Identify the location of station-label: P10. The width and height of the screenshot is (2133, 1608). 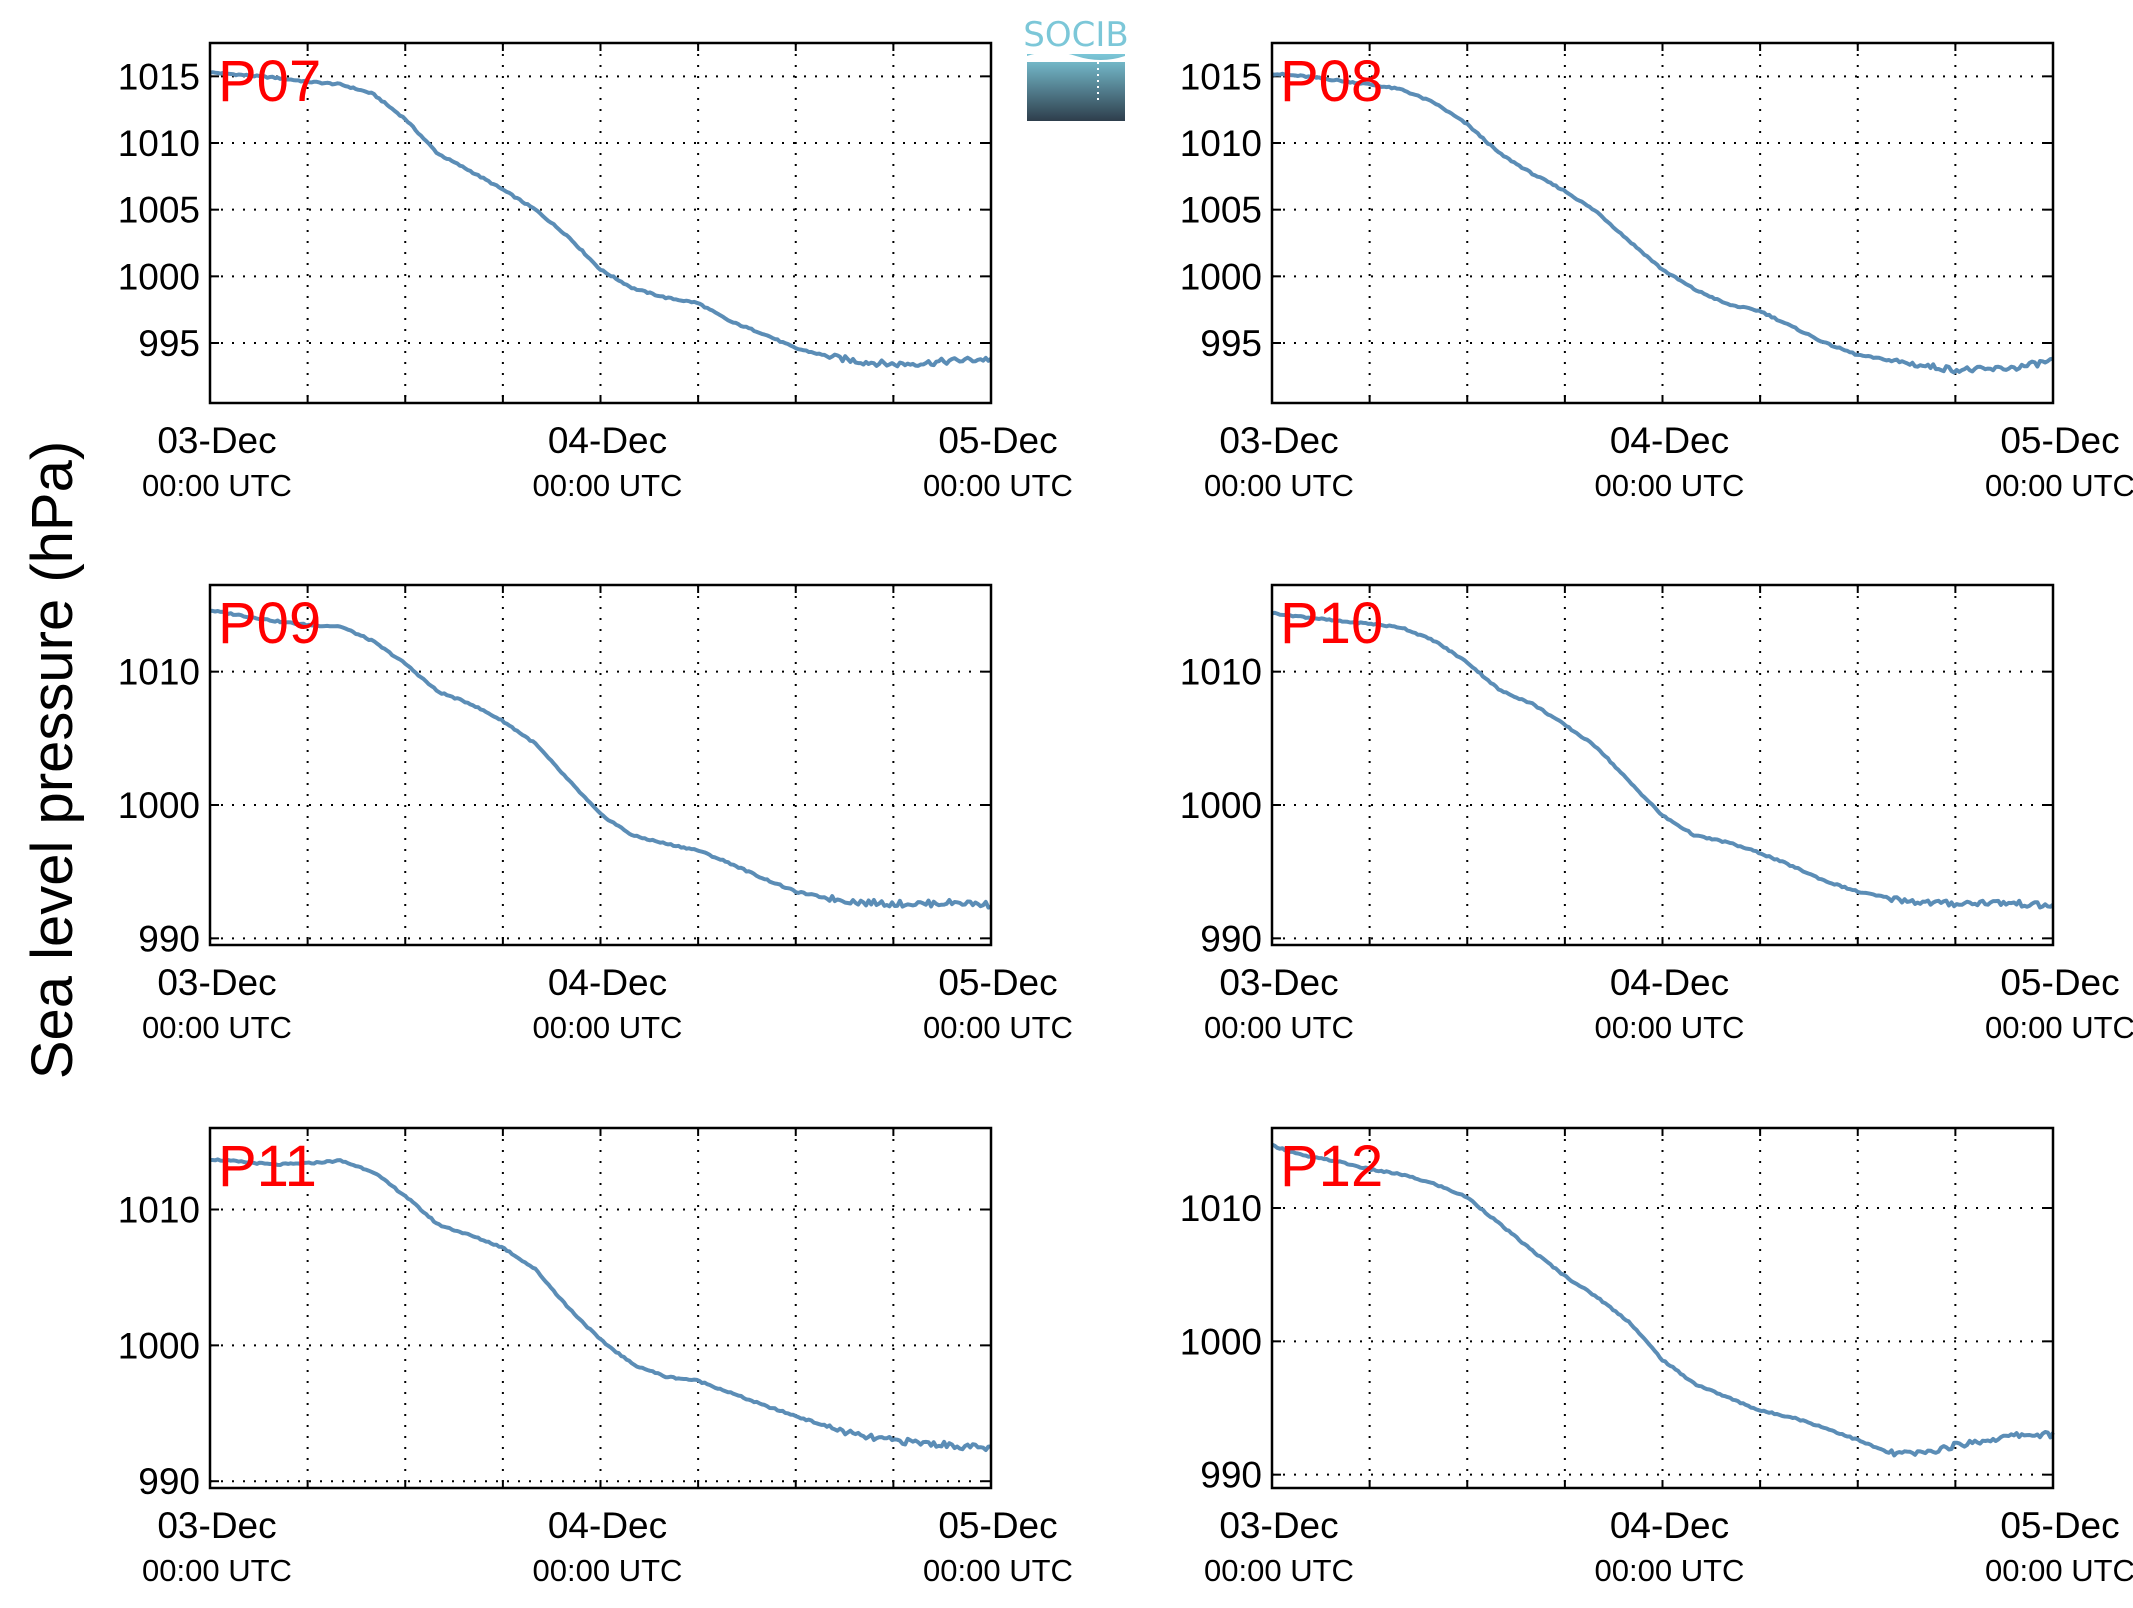
(1331, 623).